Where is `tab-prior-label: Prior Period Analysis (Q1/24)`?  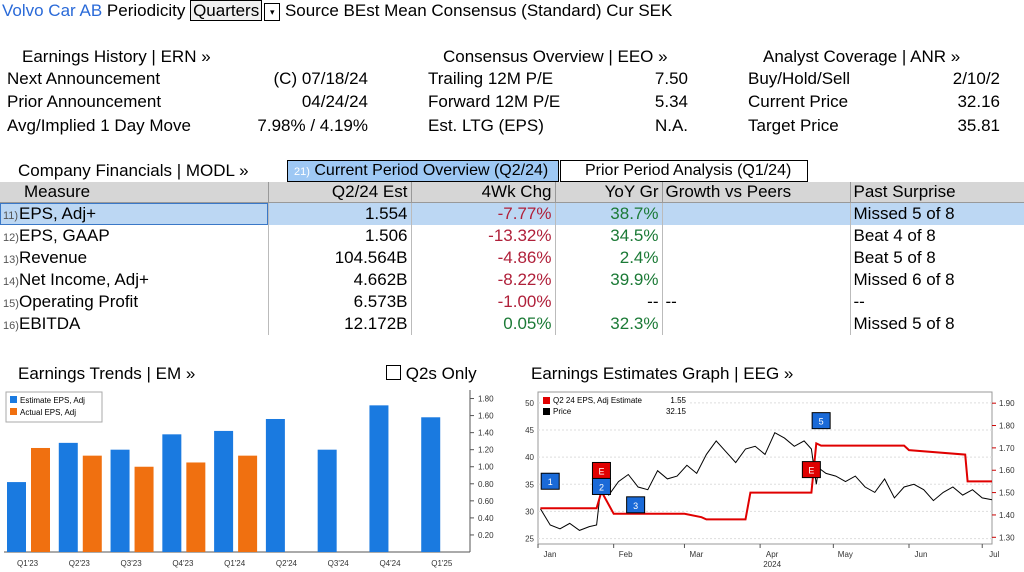 tab-prior-label: Prior Period Analysis (Q1/24) is located at coordinates (688, 170).